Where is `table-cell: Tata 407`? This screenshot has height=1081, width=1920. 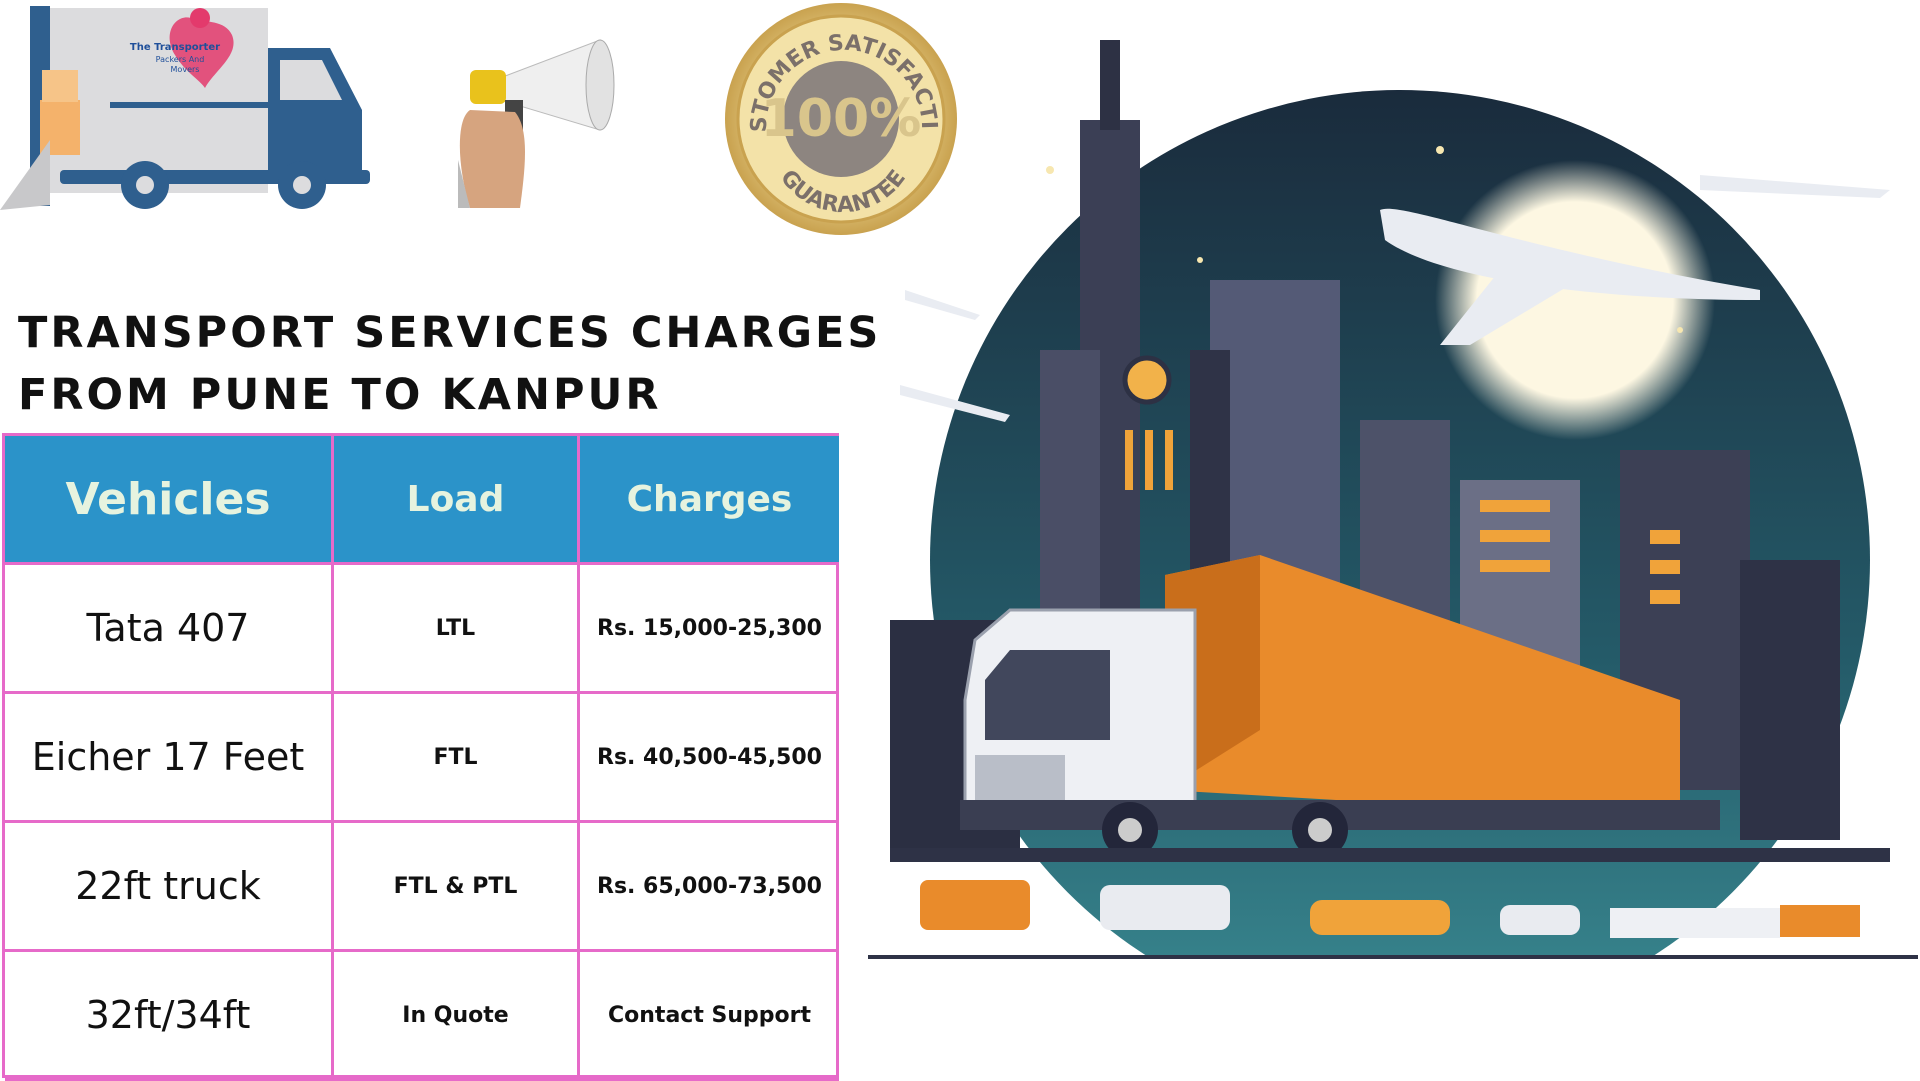
table-cell: Tata 407 is located at coordinates (169, 629).